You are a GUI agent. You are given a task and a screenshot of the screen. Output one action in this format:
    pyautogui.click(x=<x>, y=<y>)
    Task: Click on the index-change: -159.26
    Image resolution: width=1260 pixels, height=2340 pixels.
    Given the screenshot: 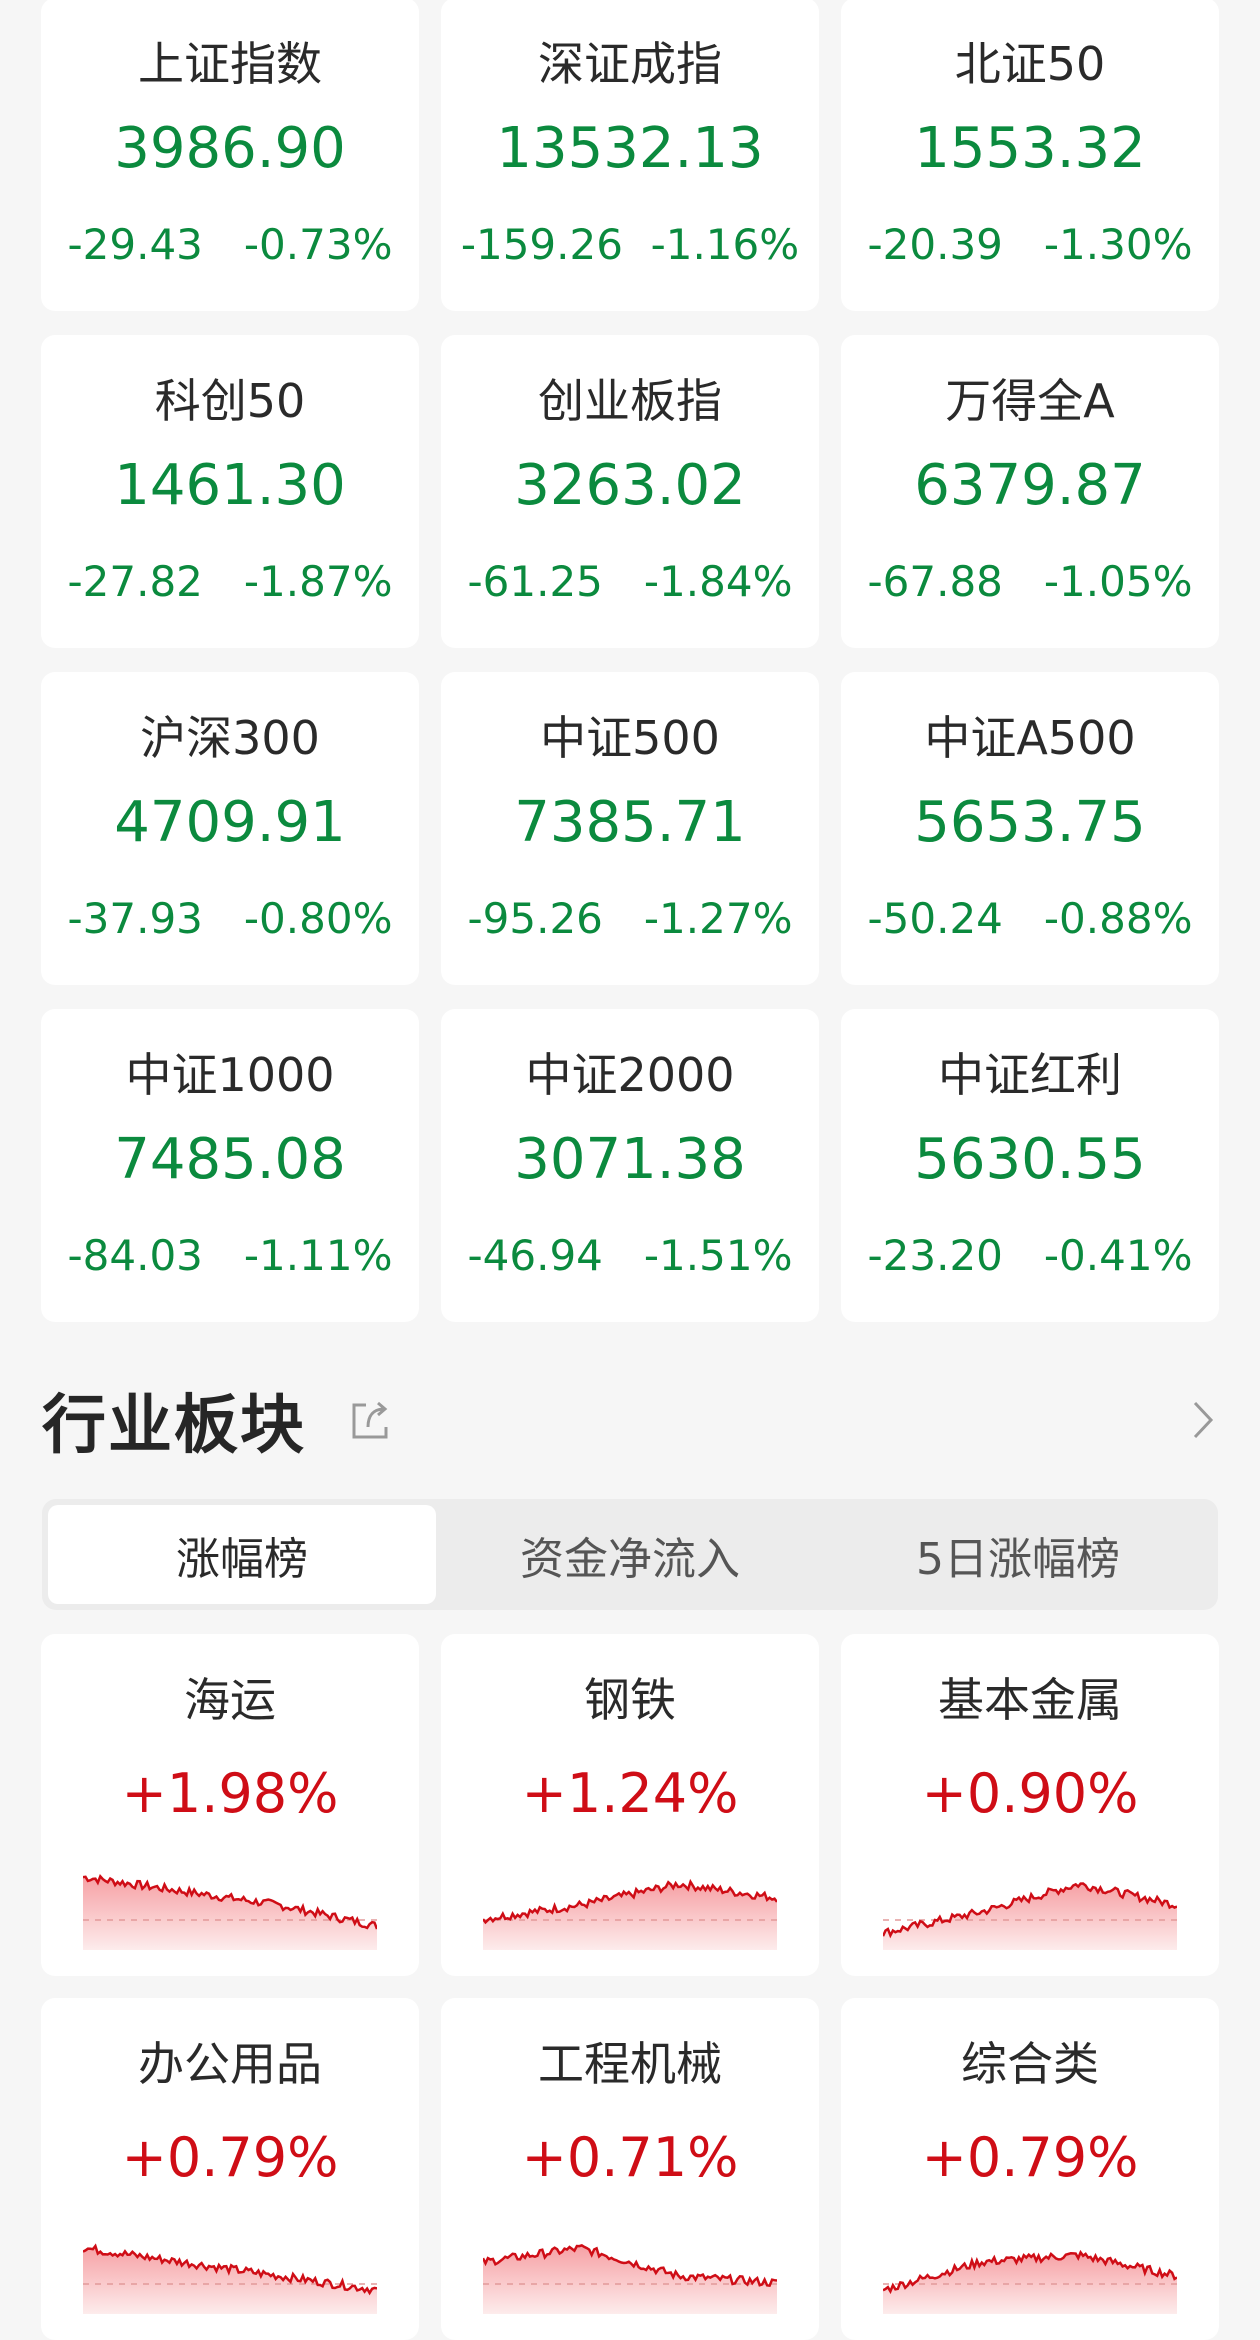 What is the action you would take?
    pyautogui.click(x=541, y=244)
    